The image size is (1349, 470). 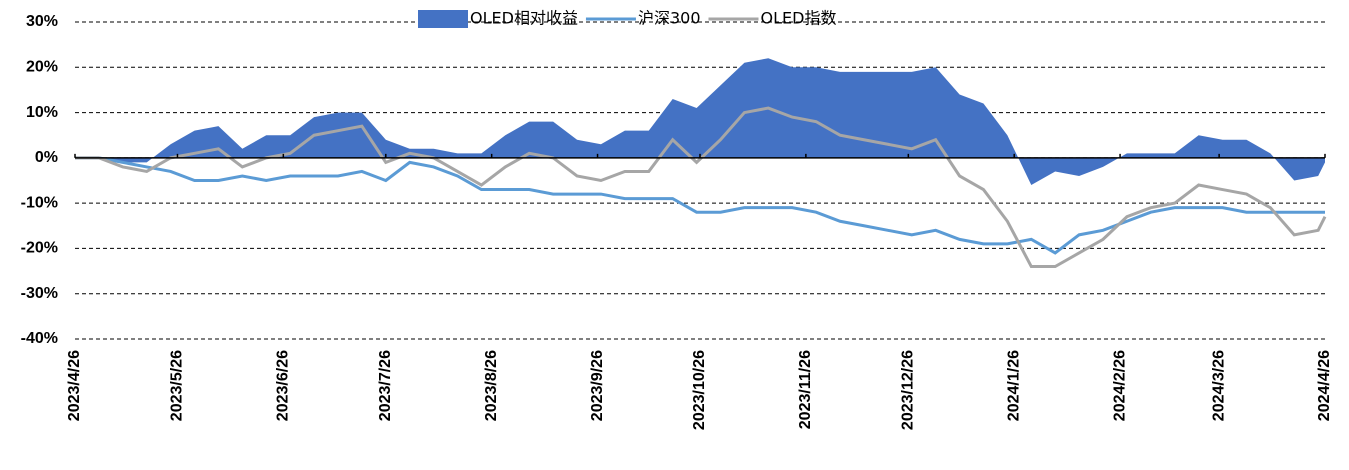 I want to click on y-tick-label: -20%, so click(x=39, y=248).